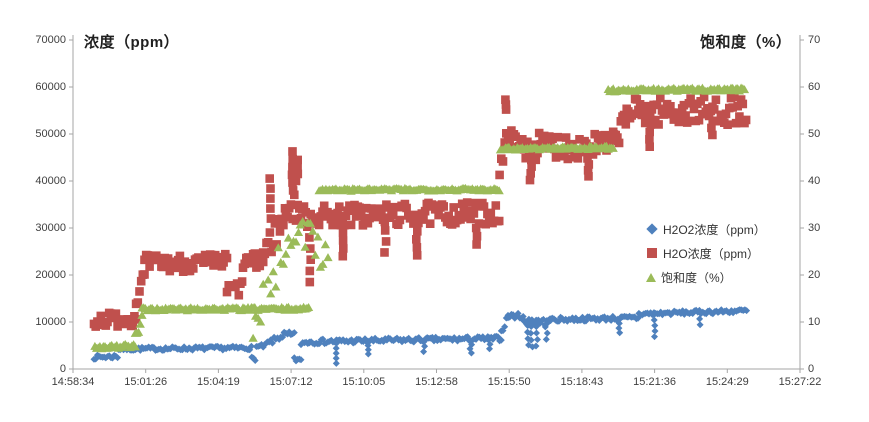  What do you see at coordinates (50, 228) in the screenshot?
I see `y-left-tick-label: 30000` at bounding box center [50, 228].